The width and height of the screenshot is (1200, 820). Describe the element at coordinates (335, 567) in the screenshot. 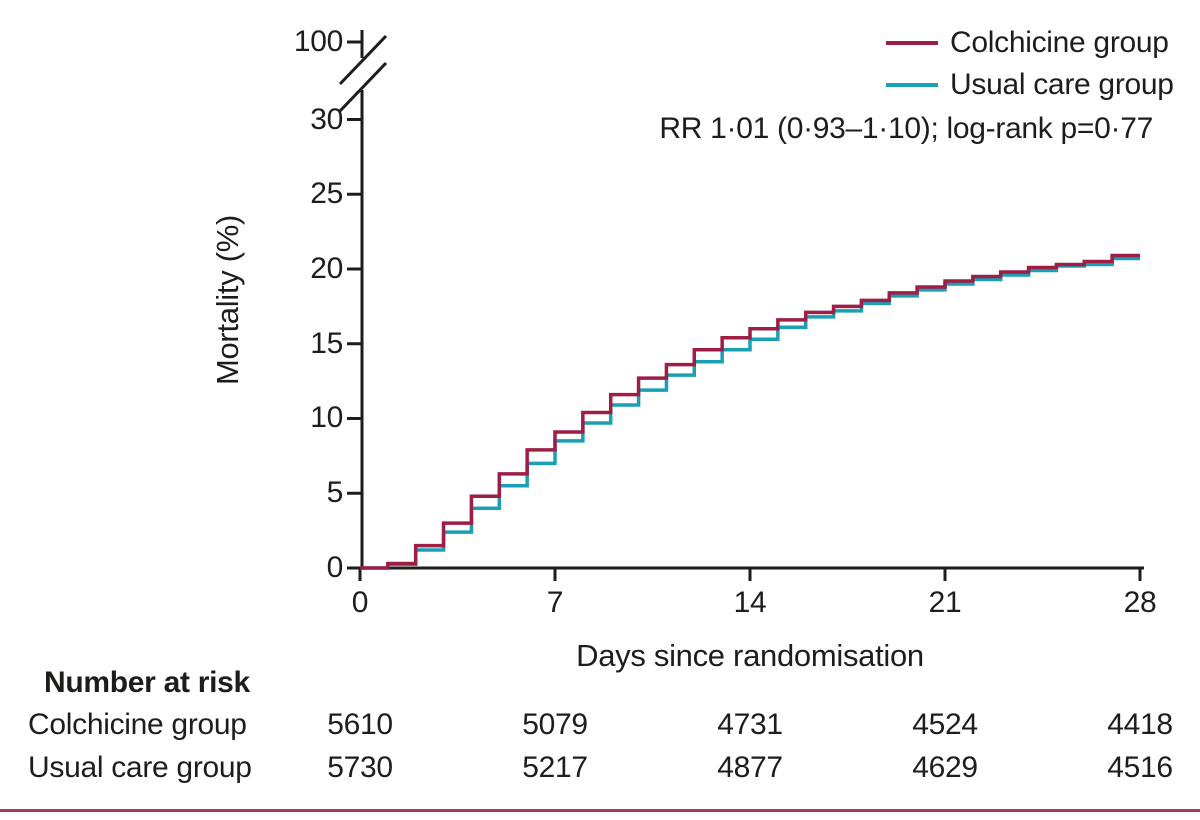

I see `y-tick-label-0: 0` at that location.